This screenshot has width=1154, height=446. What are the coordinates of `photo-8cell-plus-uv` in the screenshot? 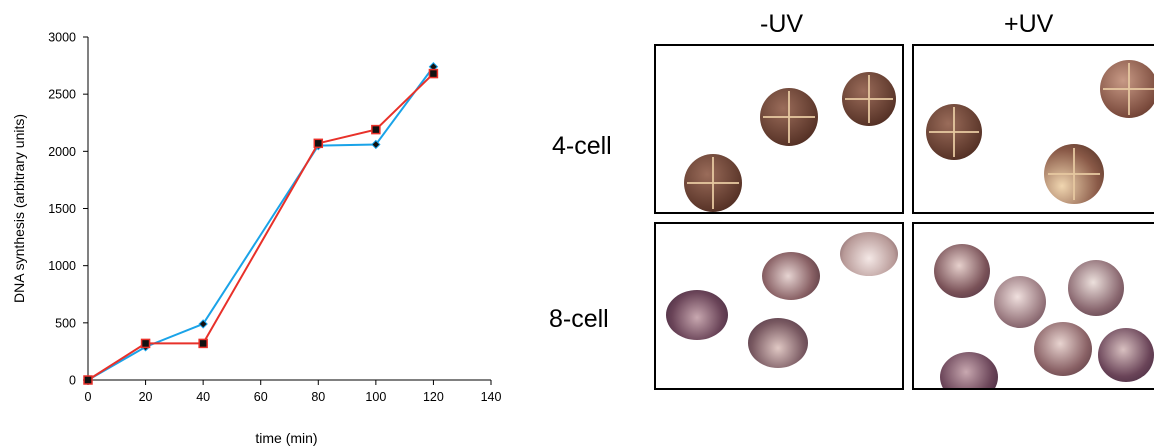 It's located at (1033, 306).